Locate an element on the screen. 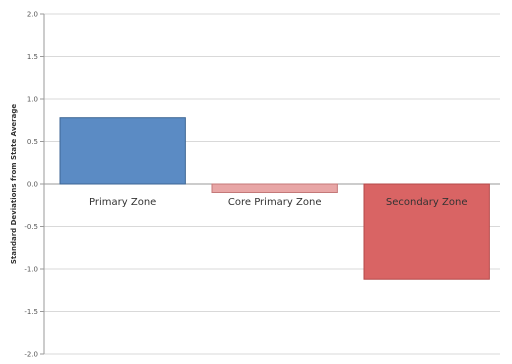  y-tick-label: 2.0 is located at coordinates (32, 15).